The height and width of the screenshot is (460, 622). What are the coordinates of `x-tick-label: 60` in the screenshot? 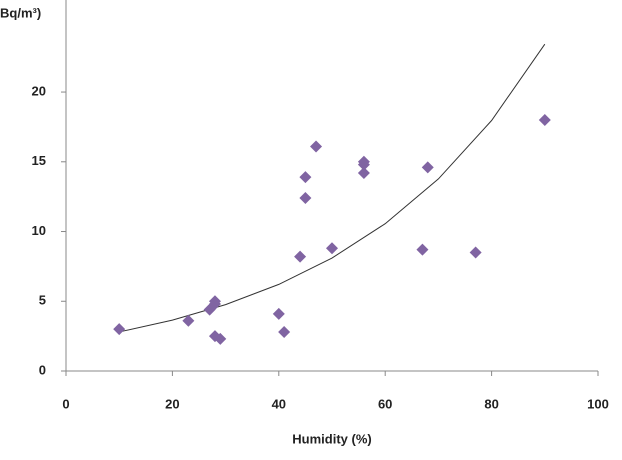 It's located at (385, 403).